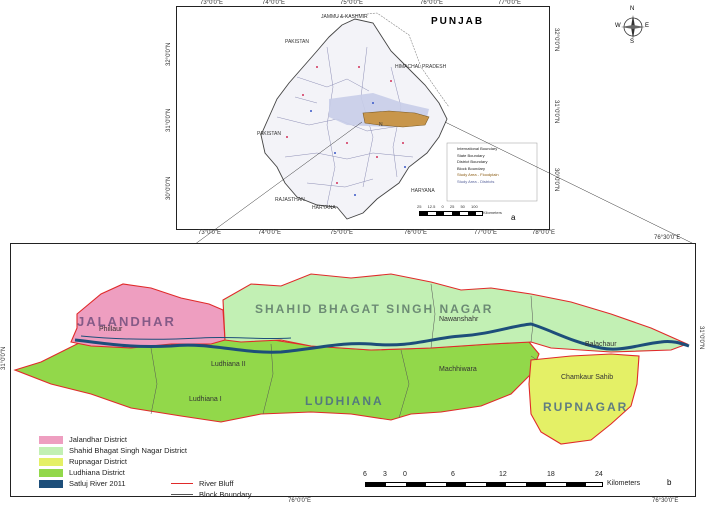 Image resolution: width=705 pixels, height=506 pixels. What do you see at coordinates (269, 134) in the screenshot?
I see `label-pakistan-west: PAKISTAN` at bounding box center [269, 134].